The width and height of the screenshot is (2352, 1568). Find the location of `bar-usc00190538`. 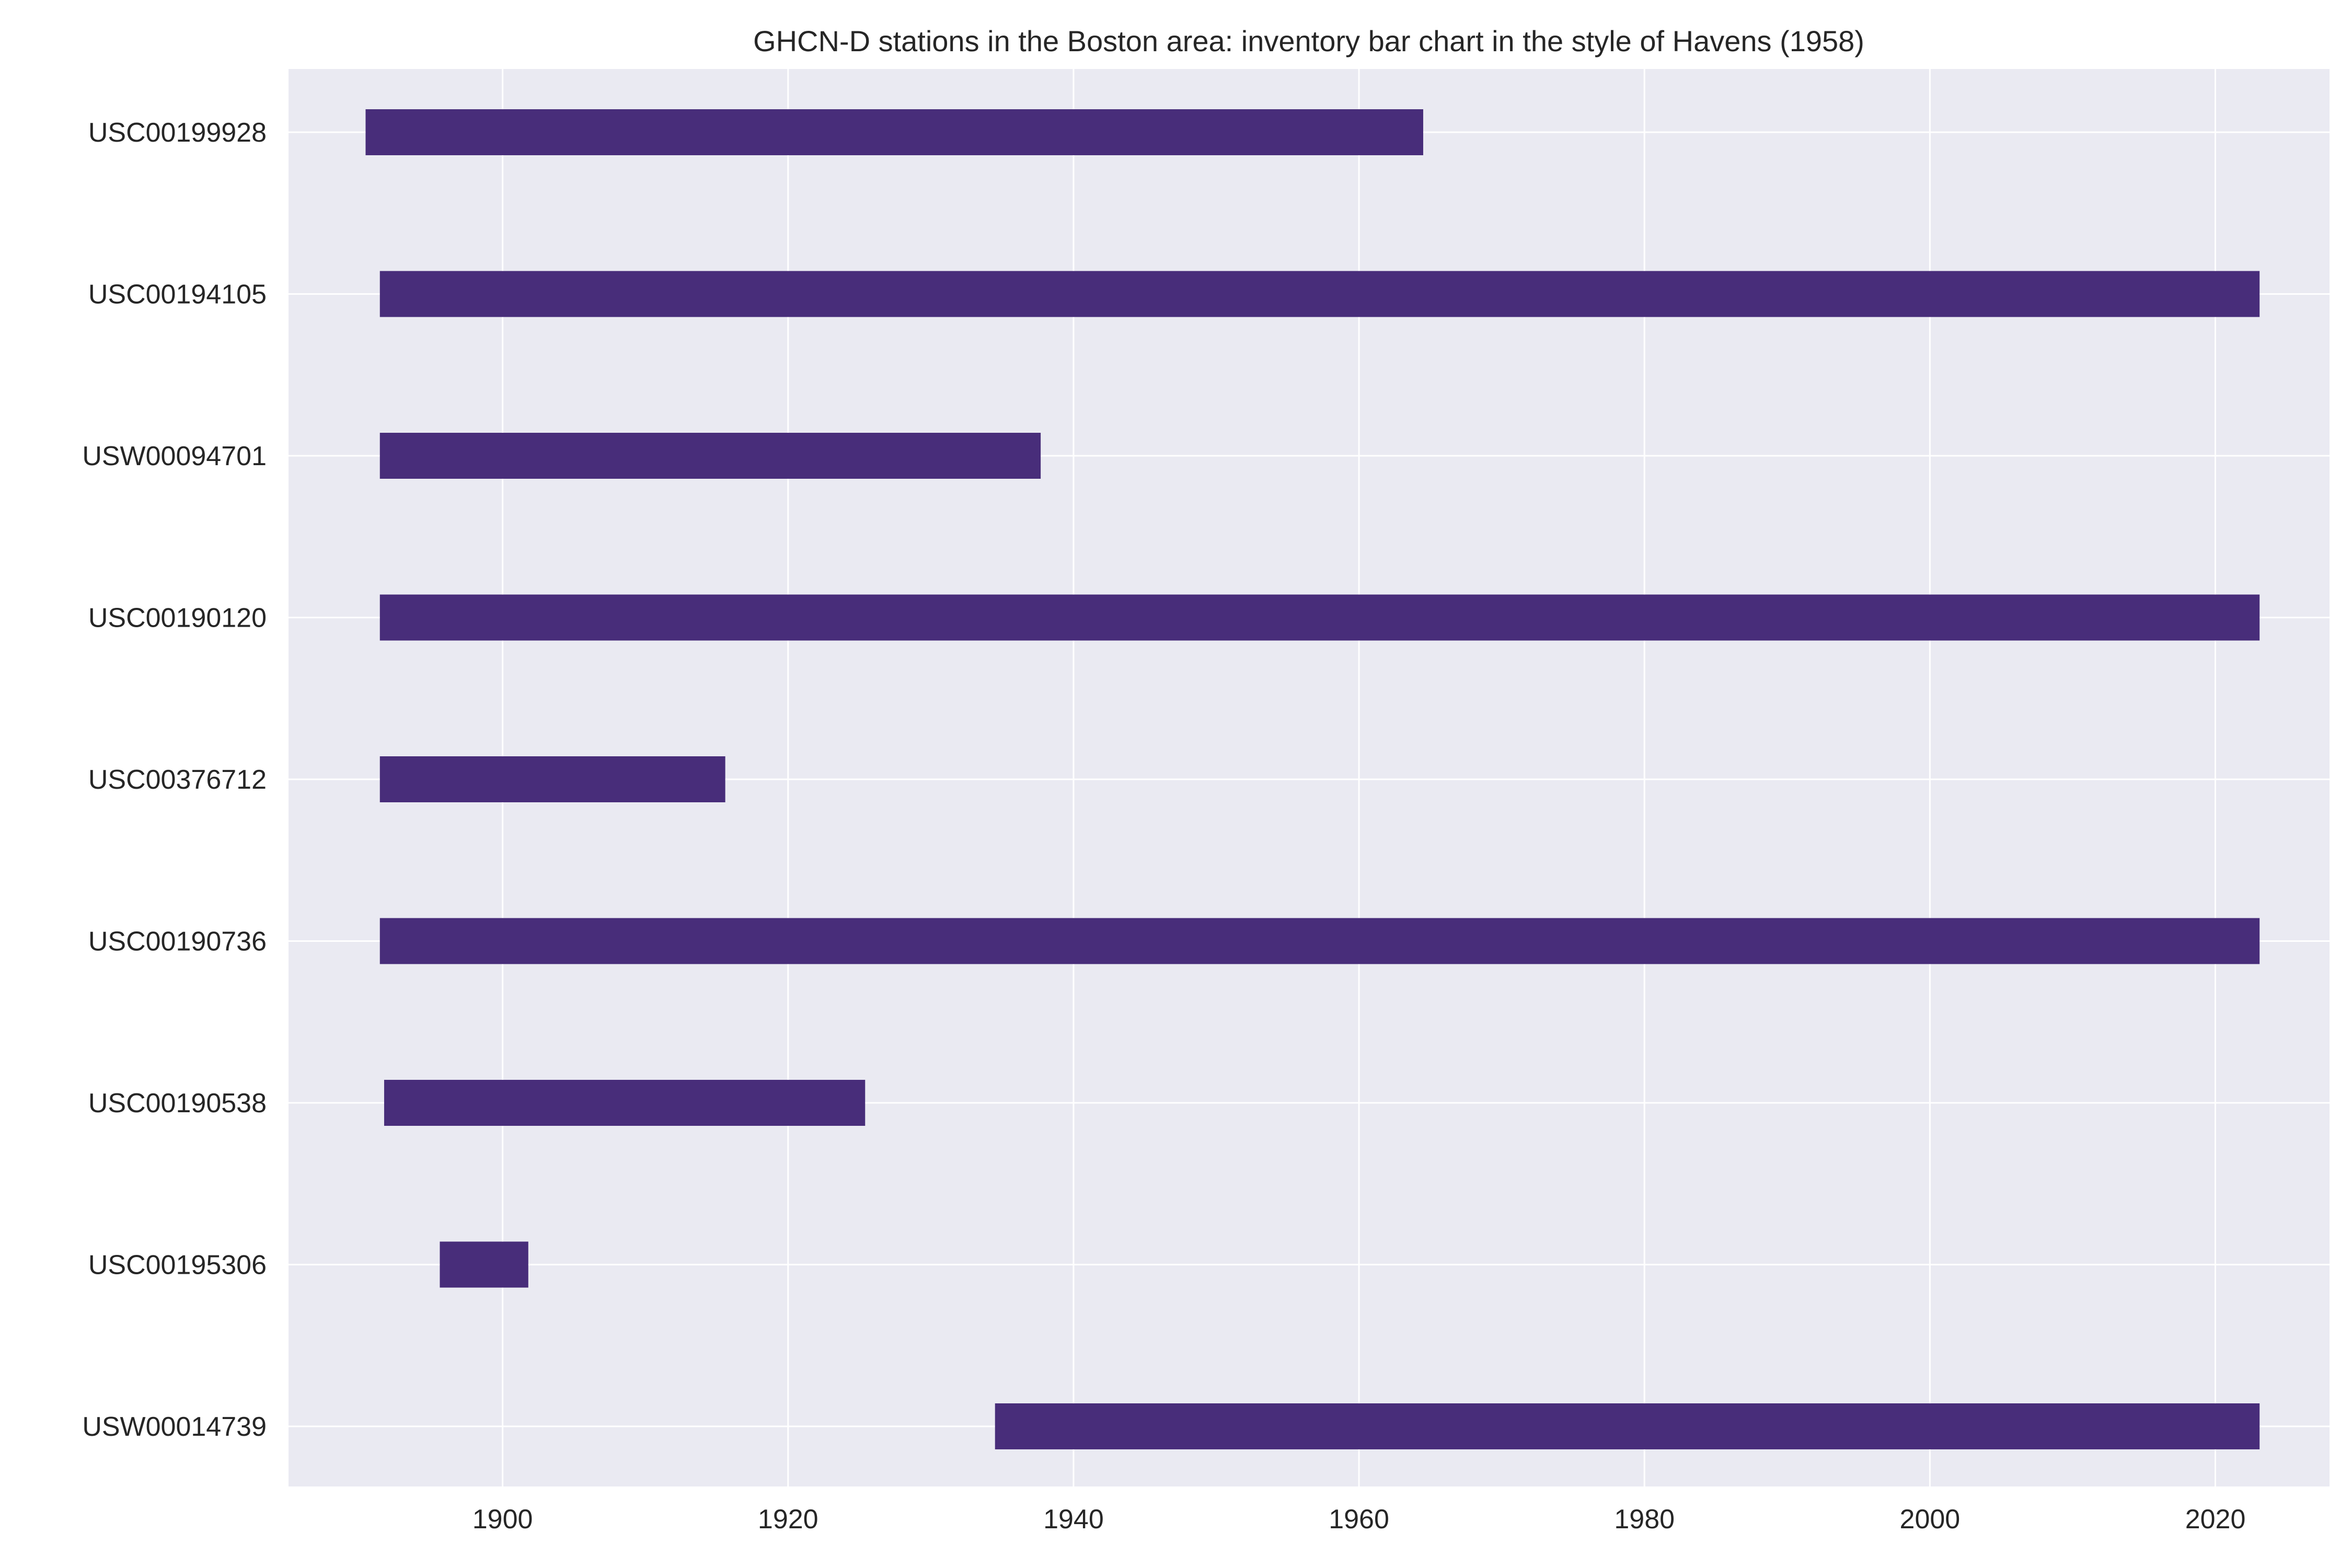

bar-usc00190538 is located at coordinates (625, 1103).